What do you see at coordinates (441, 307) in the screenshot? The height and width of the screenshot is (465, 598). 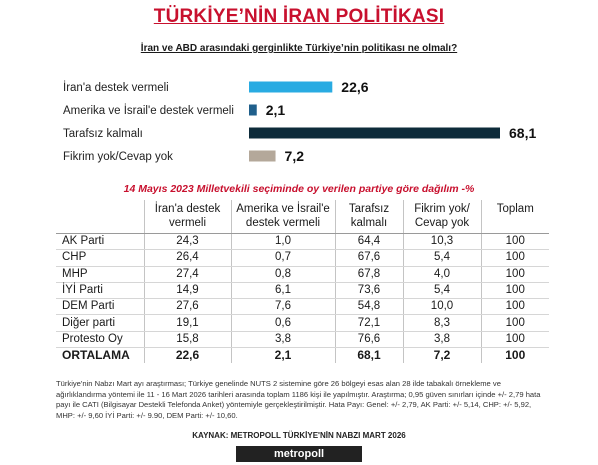 I see `no-opinion-cell: 10,0` at bounding box center [441, 307].